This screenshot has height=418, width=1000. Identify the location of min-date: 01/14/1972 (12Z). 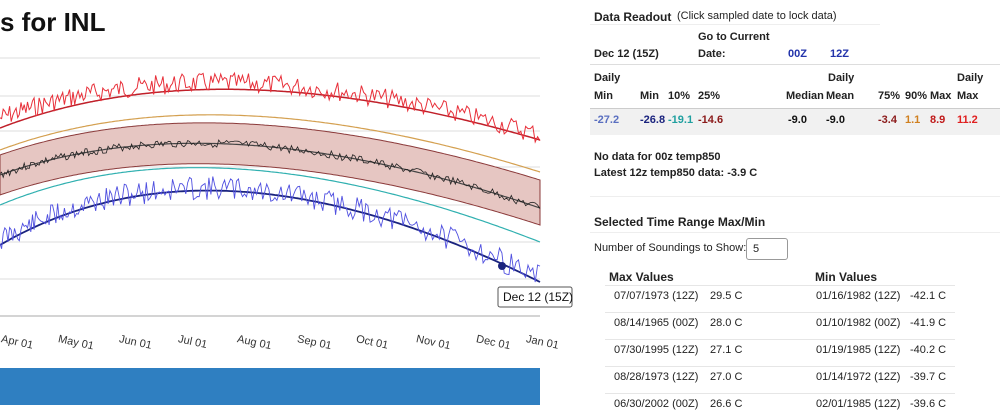
(858, 377).